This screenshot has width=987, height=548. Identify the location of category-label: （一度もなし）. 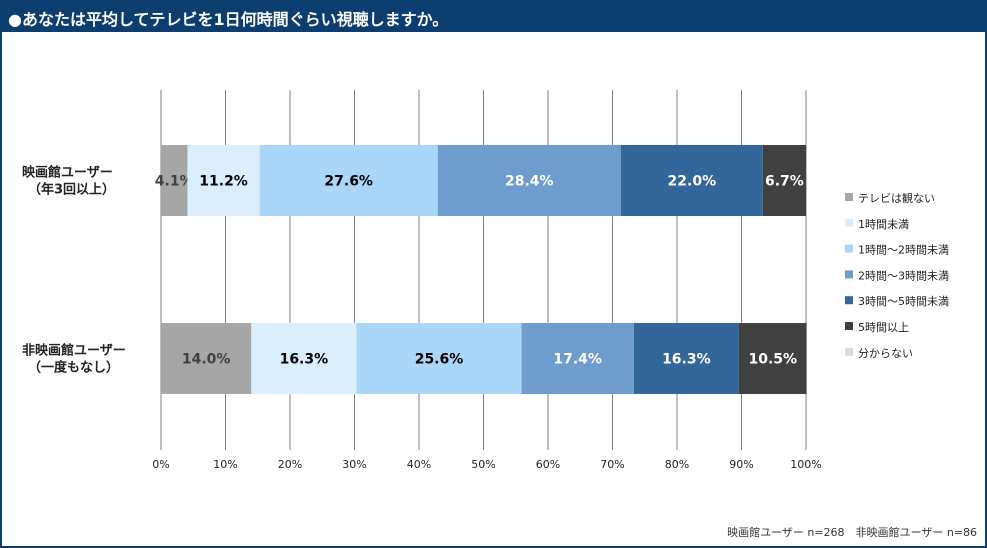
(73, 368).